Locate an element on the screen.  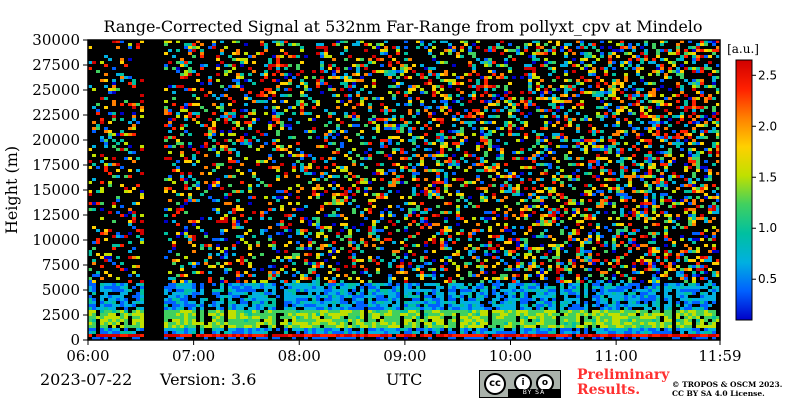
x-tick-label: 08:00 is located at coordinates (299, 356).